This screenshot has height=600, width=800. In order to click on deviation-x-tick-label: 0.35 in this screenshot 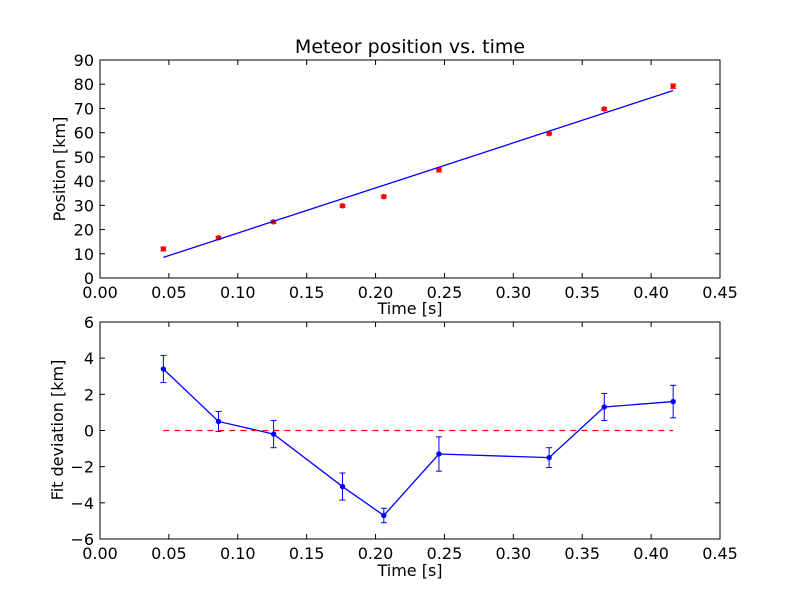, I will do `click(582, 553)`.